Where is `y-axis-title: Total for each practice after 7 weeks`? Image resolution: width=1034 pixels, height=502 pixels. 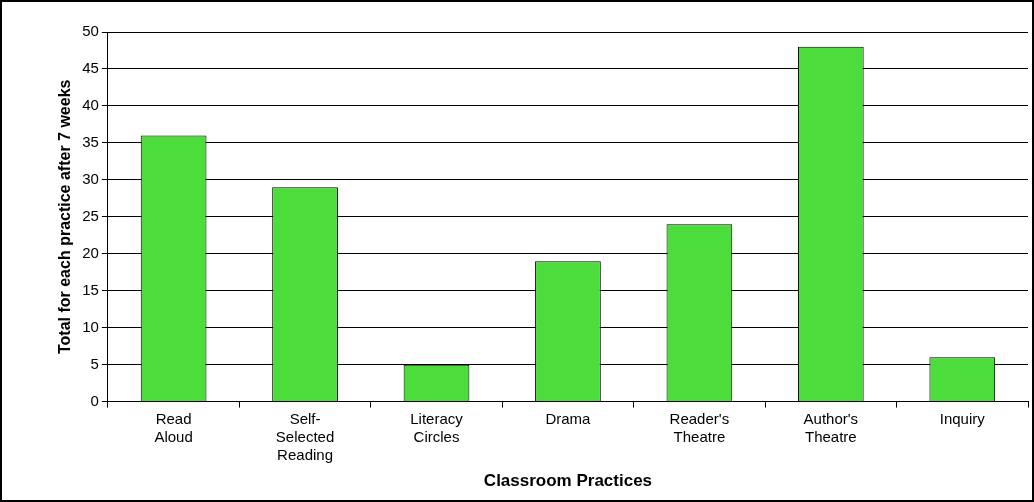
y-axis-title: Total for each practice after 7 weeks is located at coordinates (65, 217).